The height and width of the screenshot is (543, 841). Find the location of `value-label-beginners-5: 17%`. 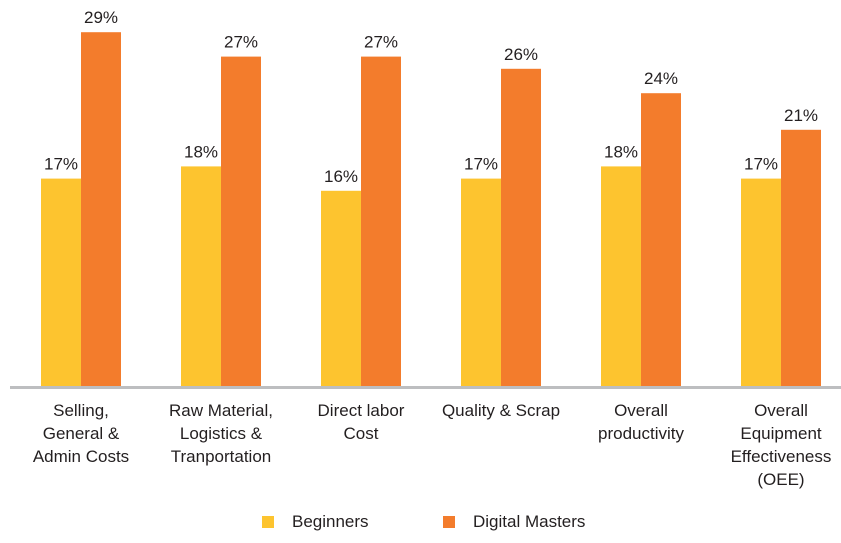

value-label-beginners-5: 17% is located at coordinates (761, 164).